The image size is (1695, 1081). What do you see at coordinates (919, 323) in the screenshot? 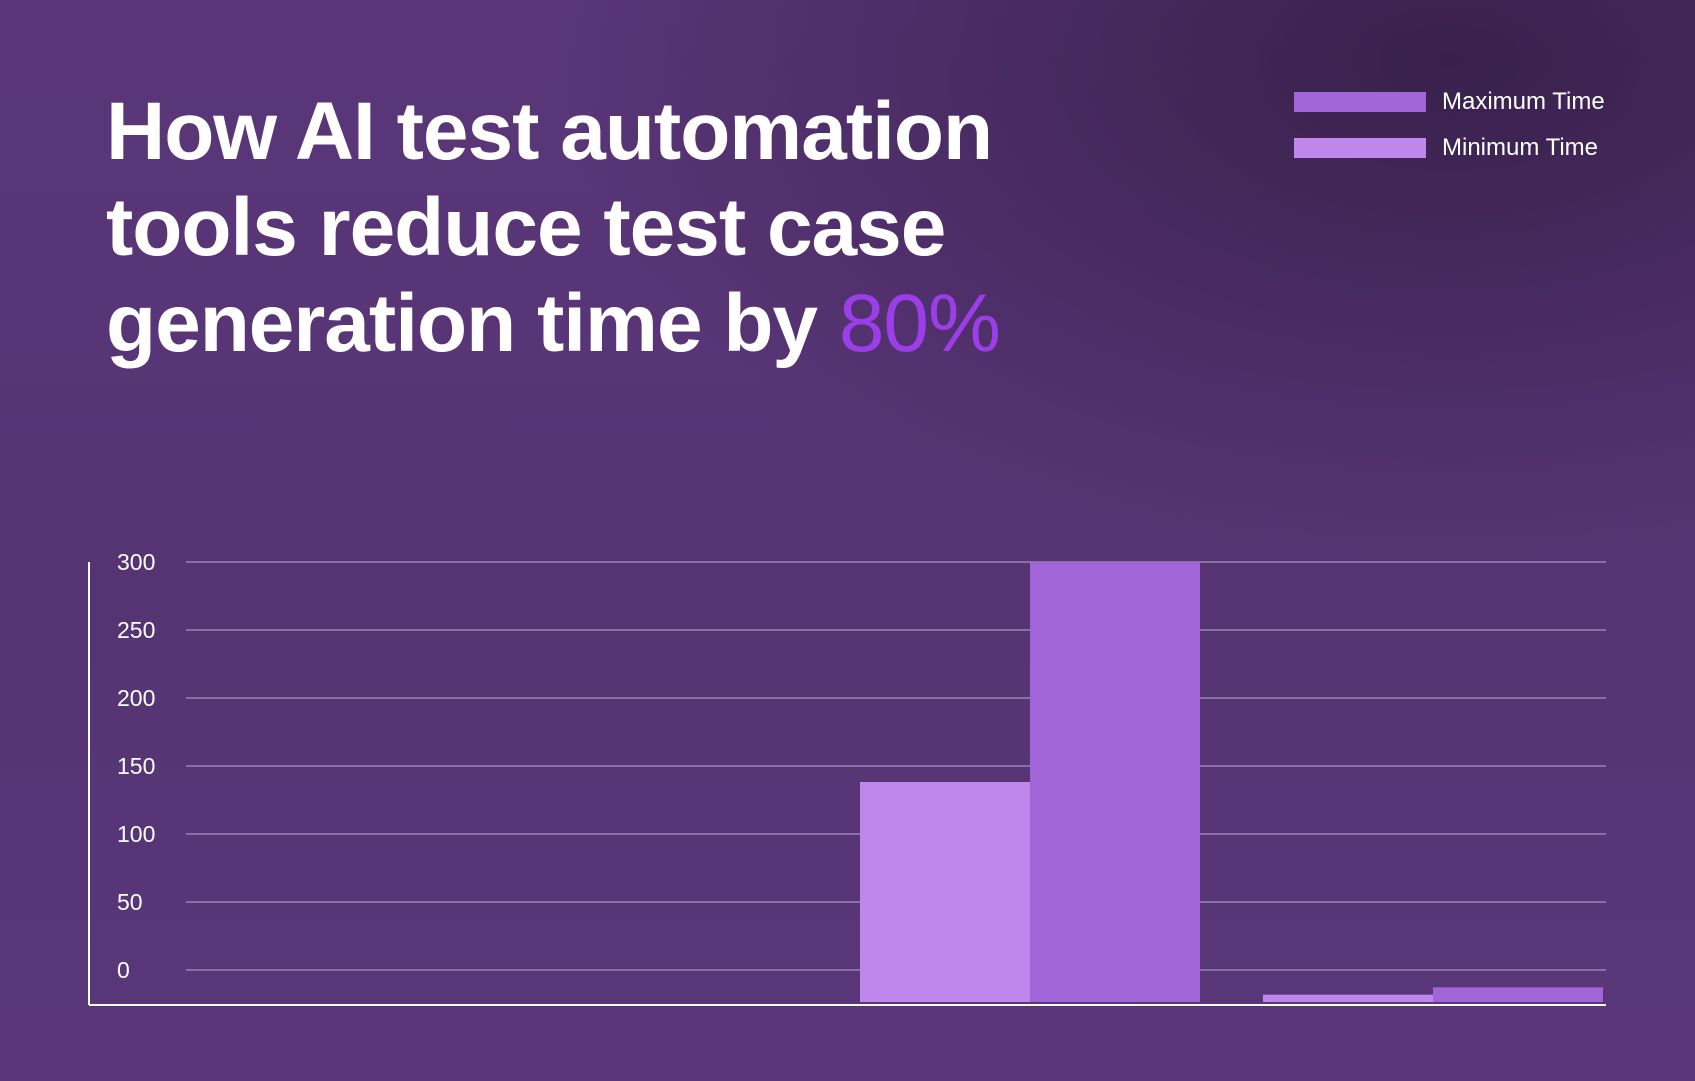
I see `title-highlight: 80%` at bounding box center [919, 323].